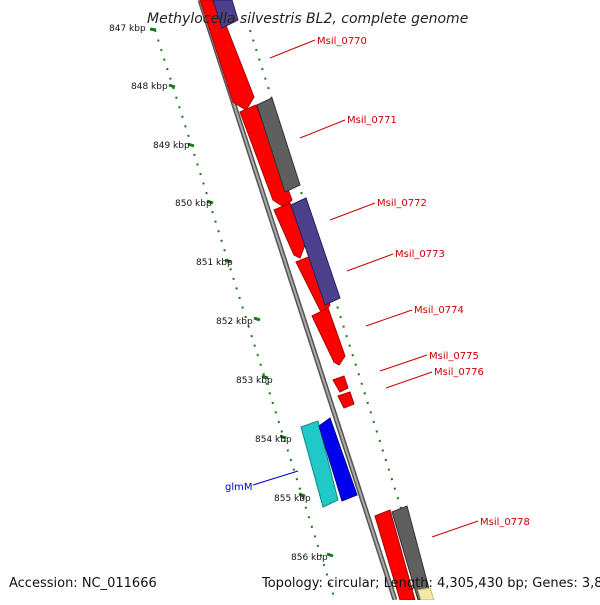  What do you see at coordinates (439, 310) in the screenshot?
I see `gene-label: Msil_0774` at bounding box center [439, 310].